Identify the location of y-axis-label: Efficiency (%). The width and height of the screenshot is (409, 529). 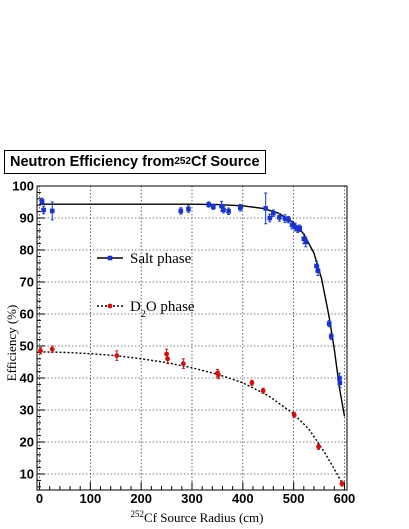
(11, 343).